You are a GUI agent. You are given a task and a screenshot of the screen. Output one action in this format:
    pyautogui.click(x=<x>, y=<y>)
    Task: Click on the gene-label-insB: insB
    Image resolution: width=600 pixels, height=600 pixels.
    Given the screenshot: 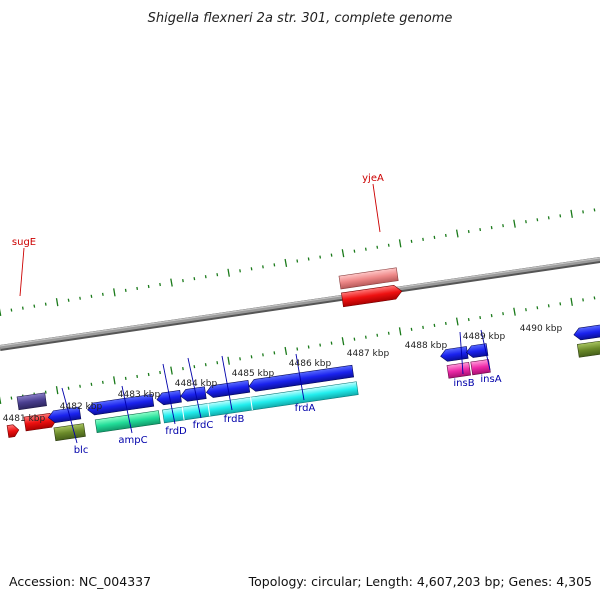 What is the action you would take?
    pyautogui.click(x=463, y=383)
    